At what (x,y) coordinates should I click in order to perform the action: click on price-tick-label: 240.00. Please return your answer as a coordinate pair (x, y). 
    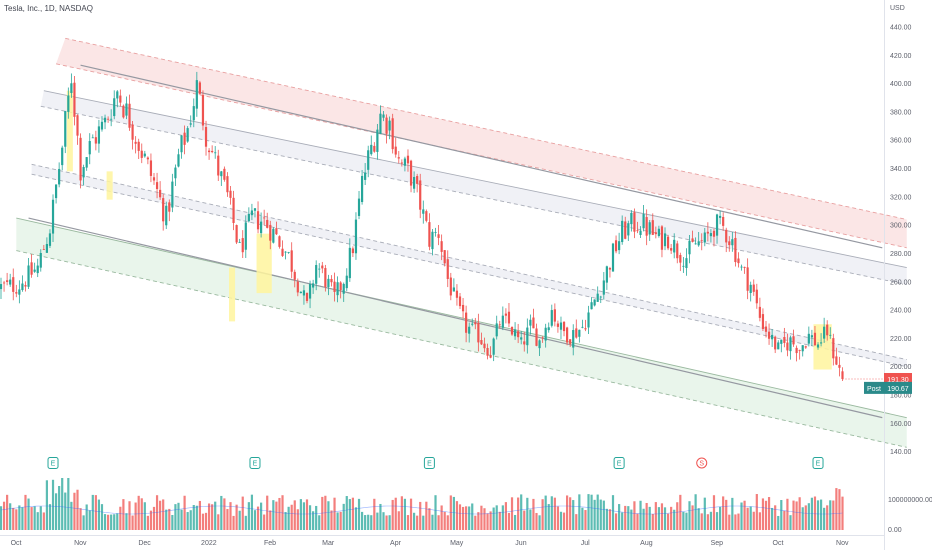
    Looking at the image, I should click on (901, 311).